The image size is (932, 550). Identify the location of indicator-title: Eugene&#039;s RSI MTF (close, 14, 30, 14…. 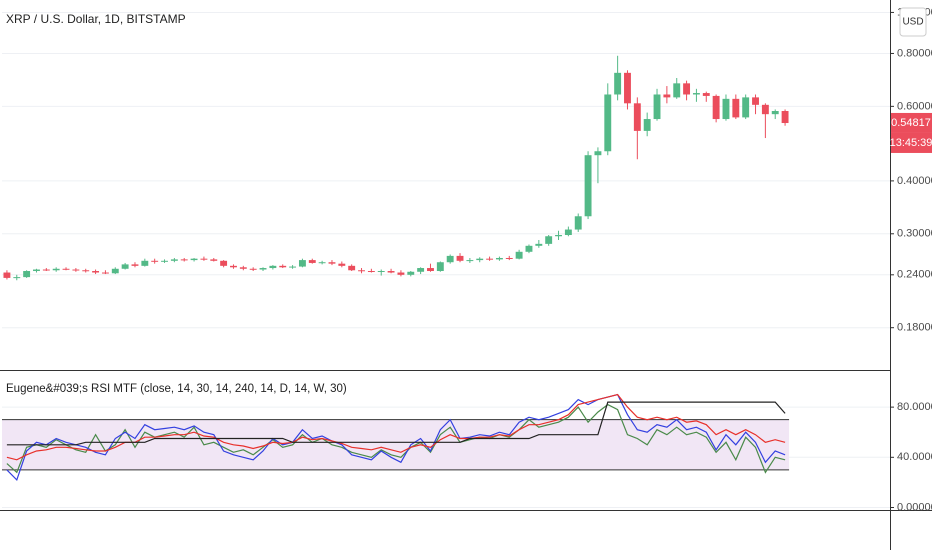
(176, 389).